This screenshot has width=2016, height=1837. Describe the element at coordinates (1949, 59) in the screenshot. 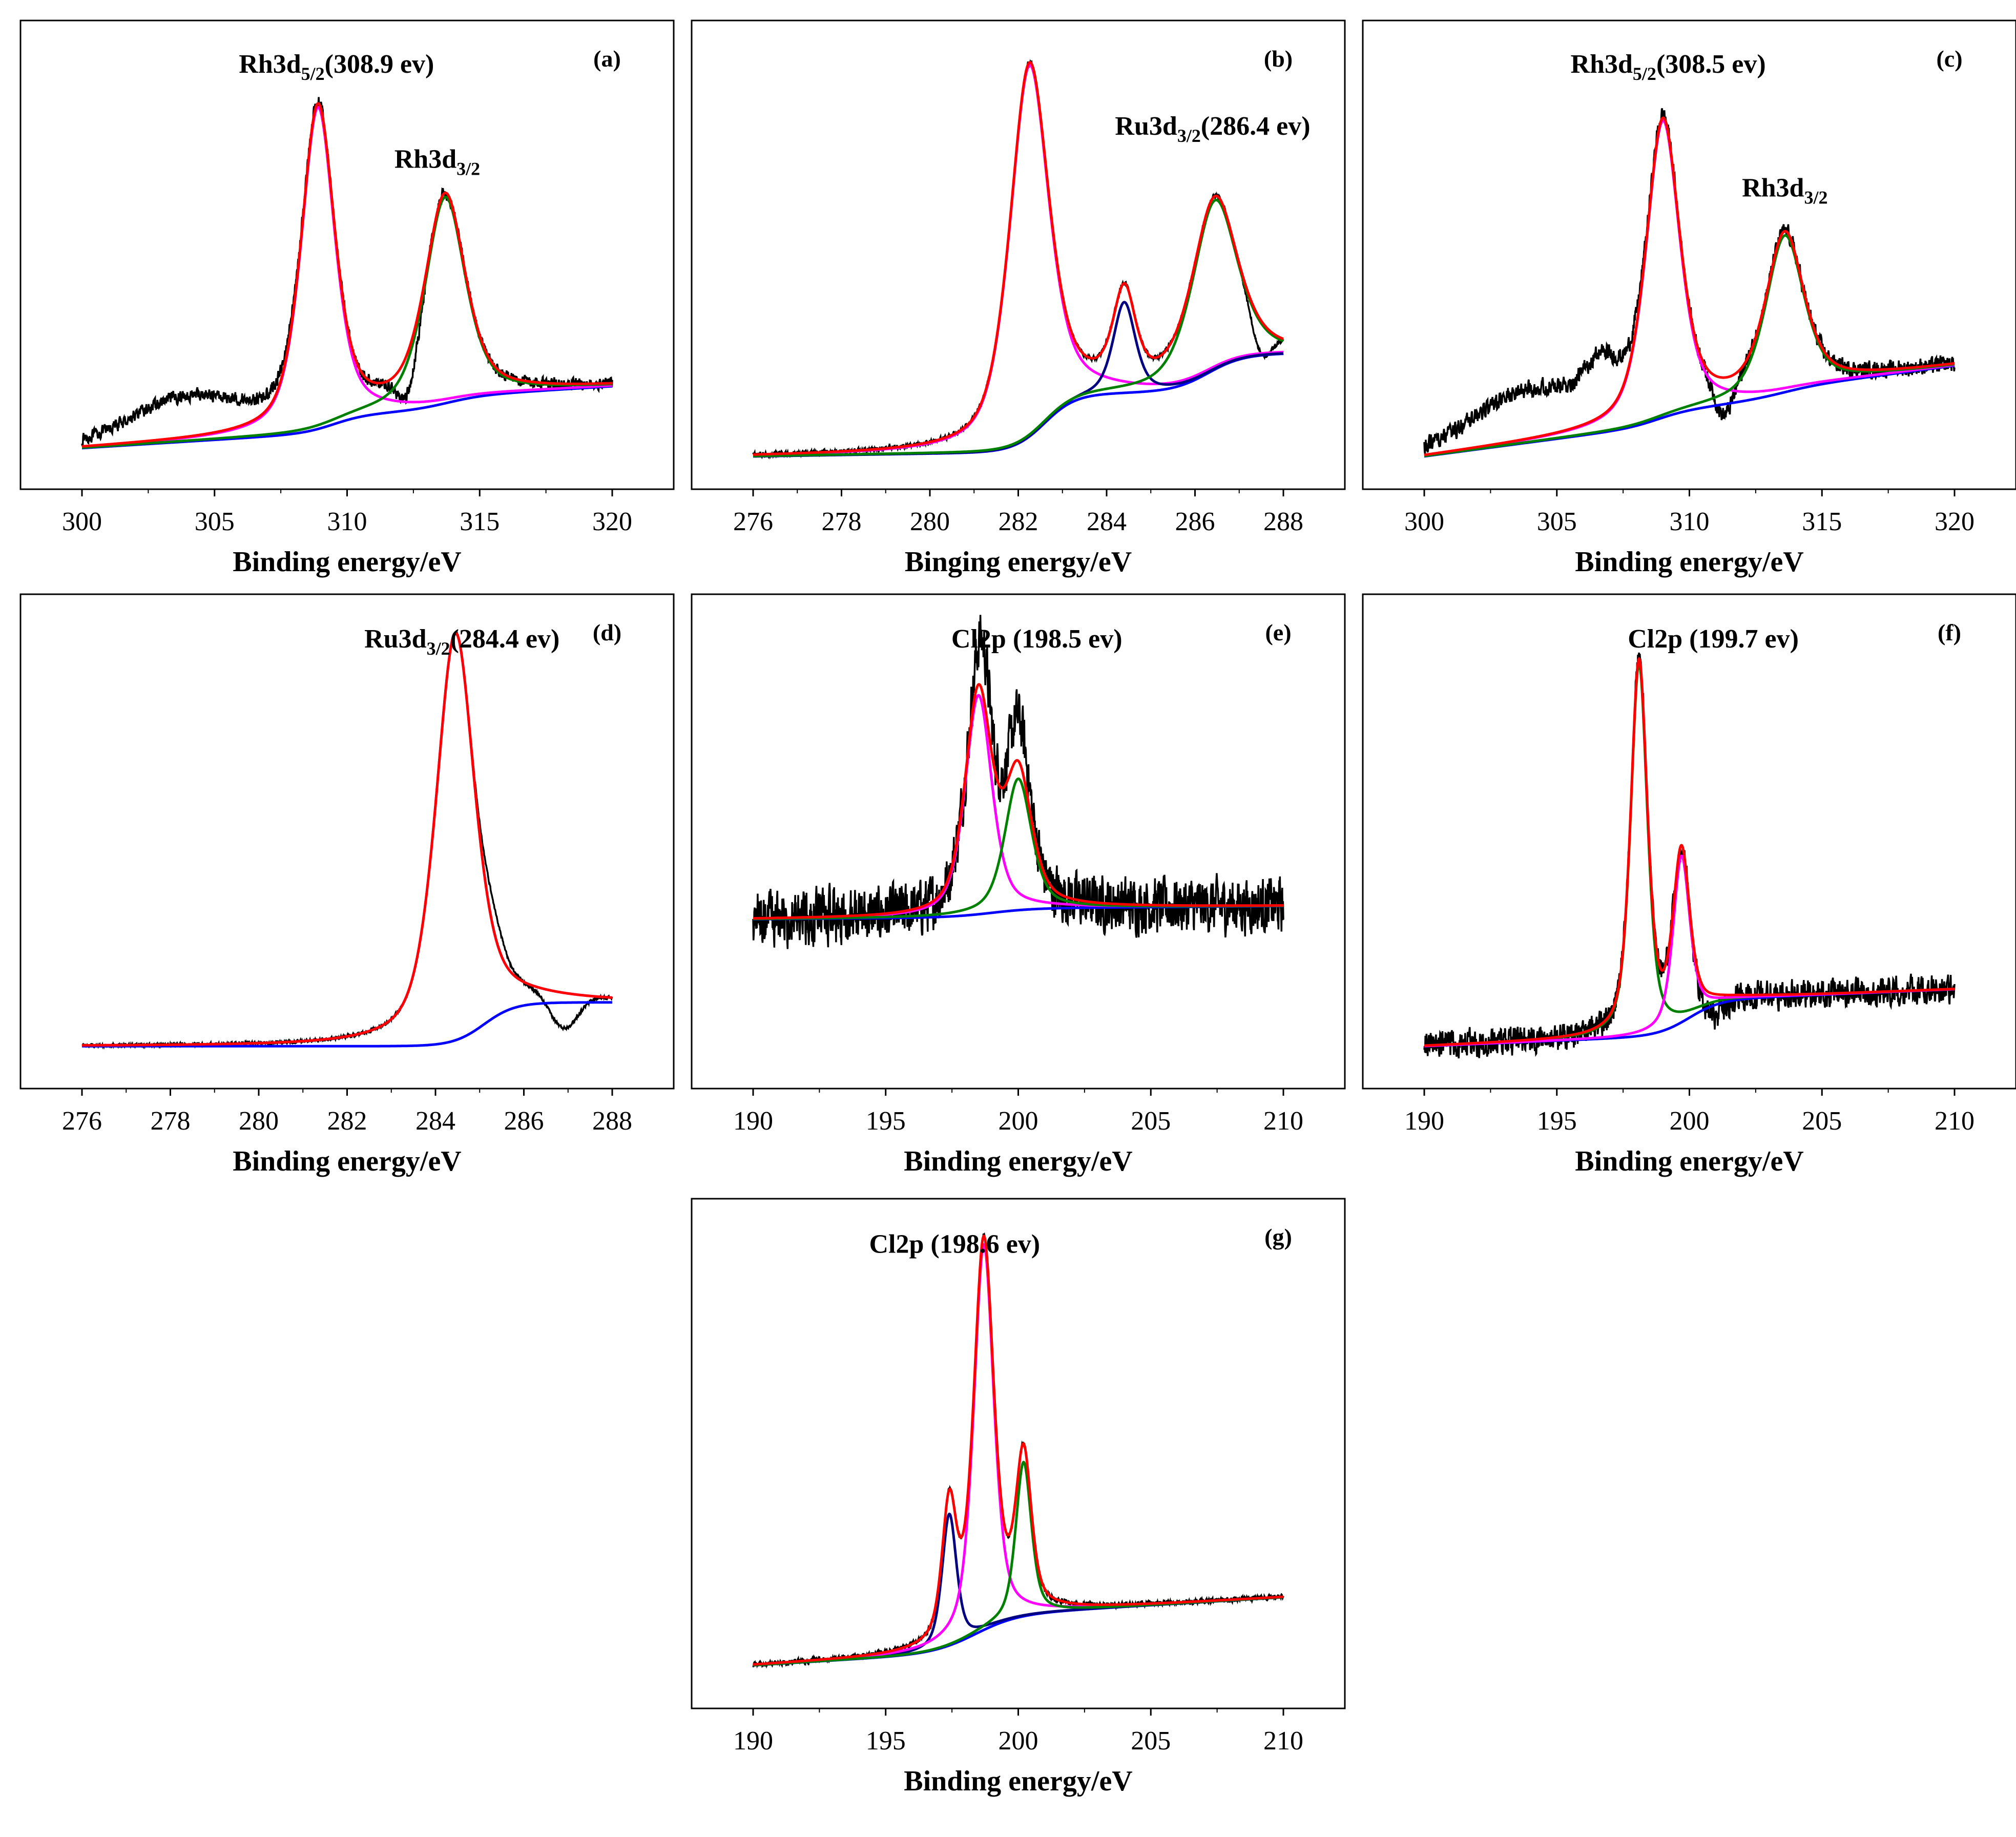

I see `panel-label: (c)` at that location.